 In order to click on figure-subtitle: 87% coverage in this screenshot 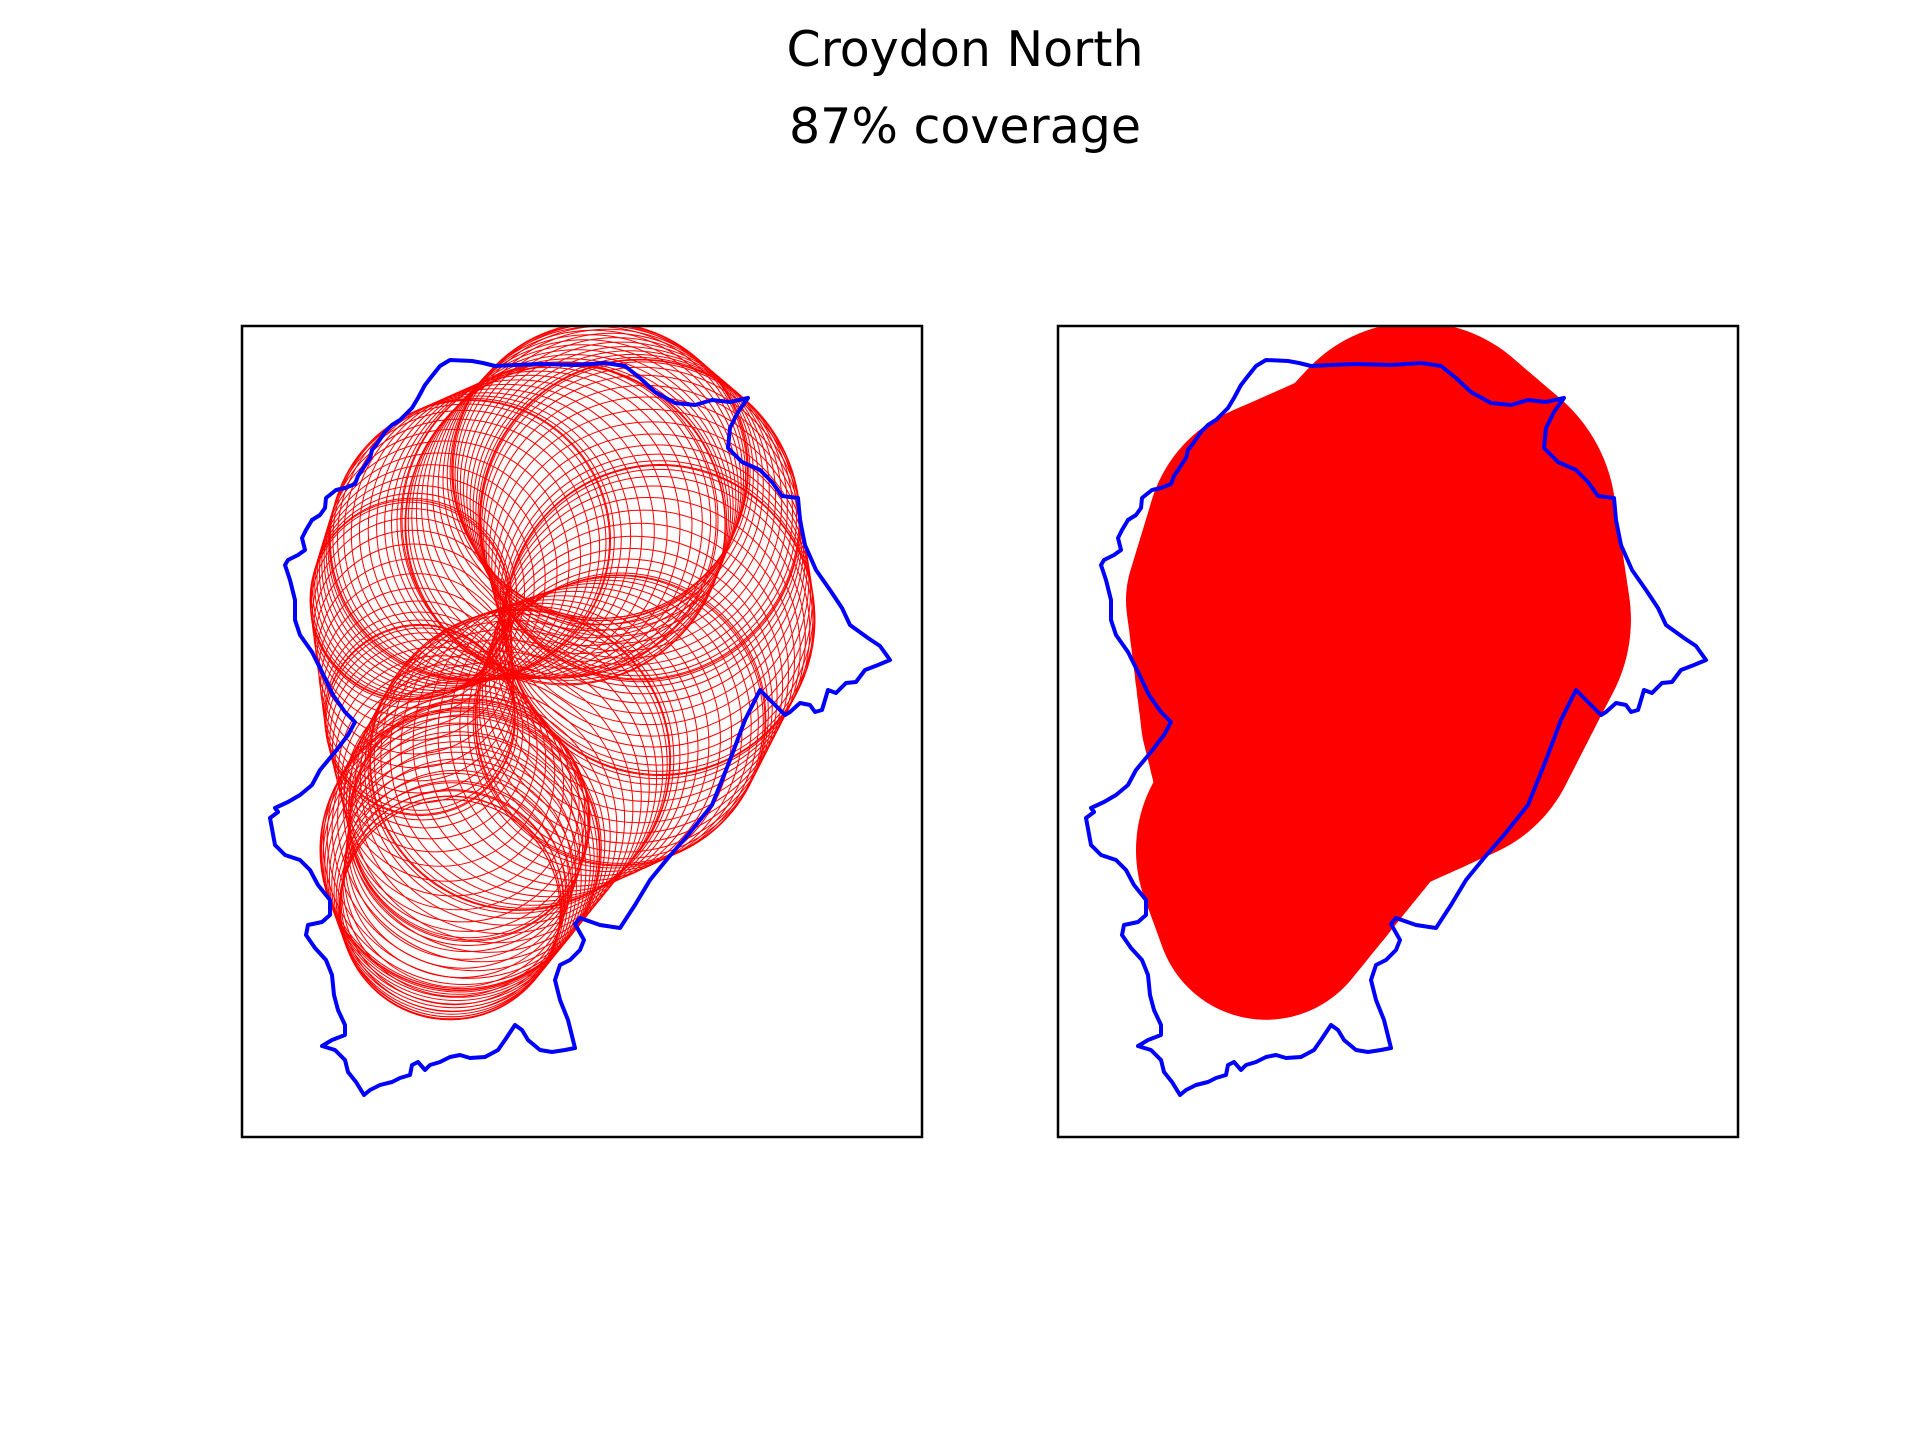, I will do `click(965, 126)`.